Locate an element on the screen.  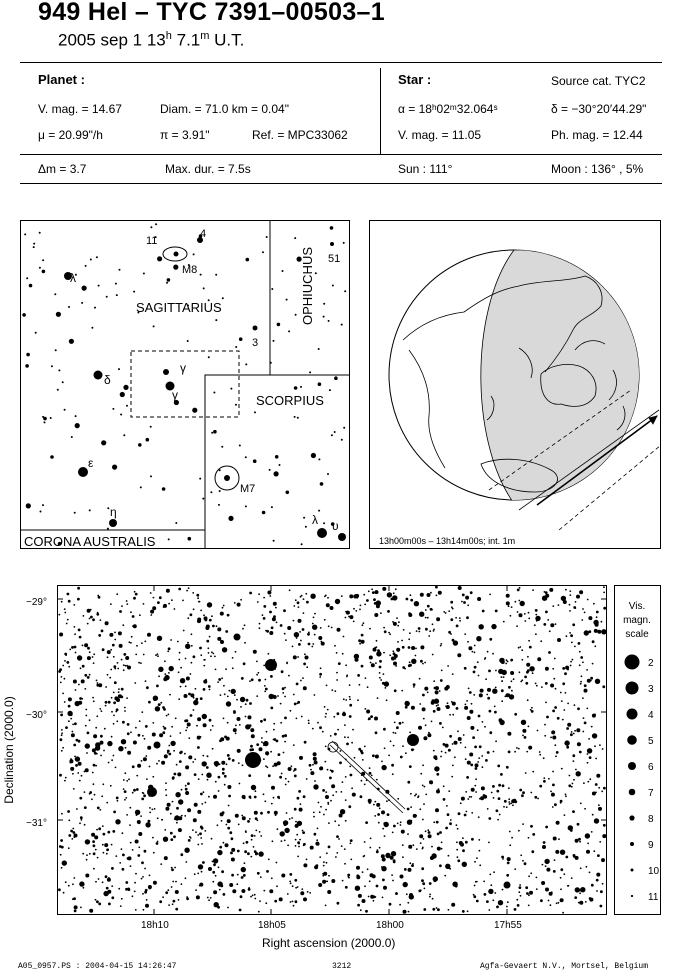
scale-label-mag-10: 10 is located at coordinates (654, 871).